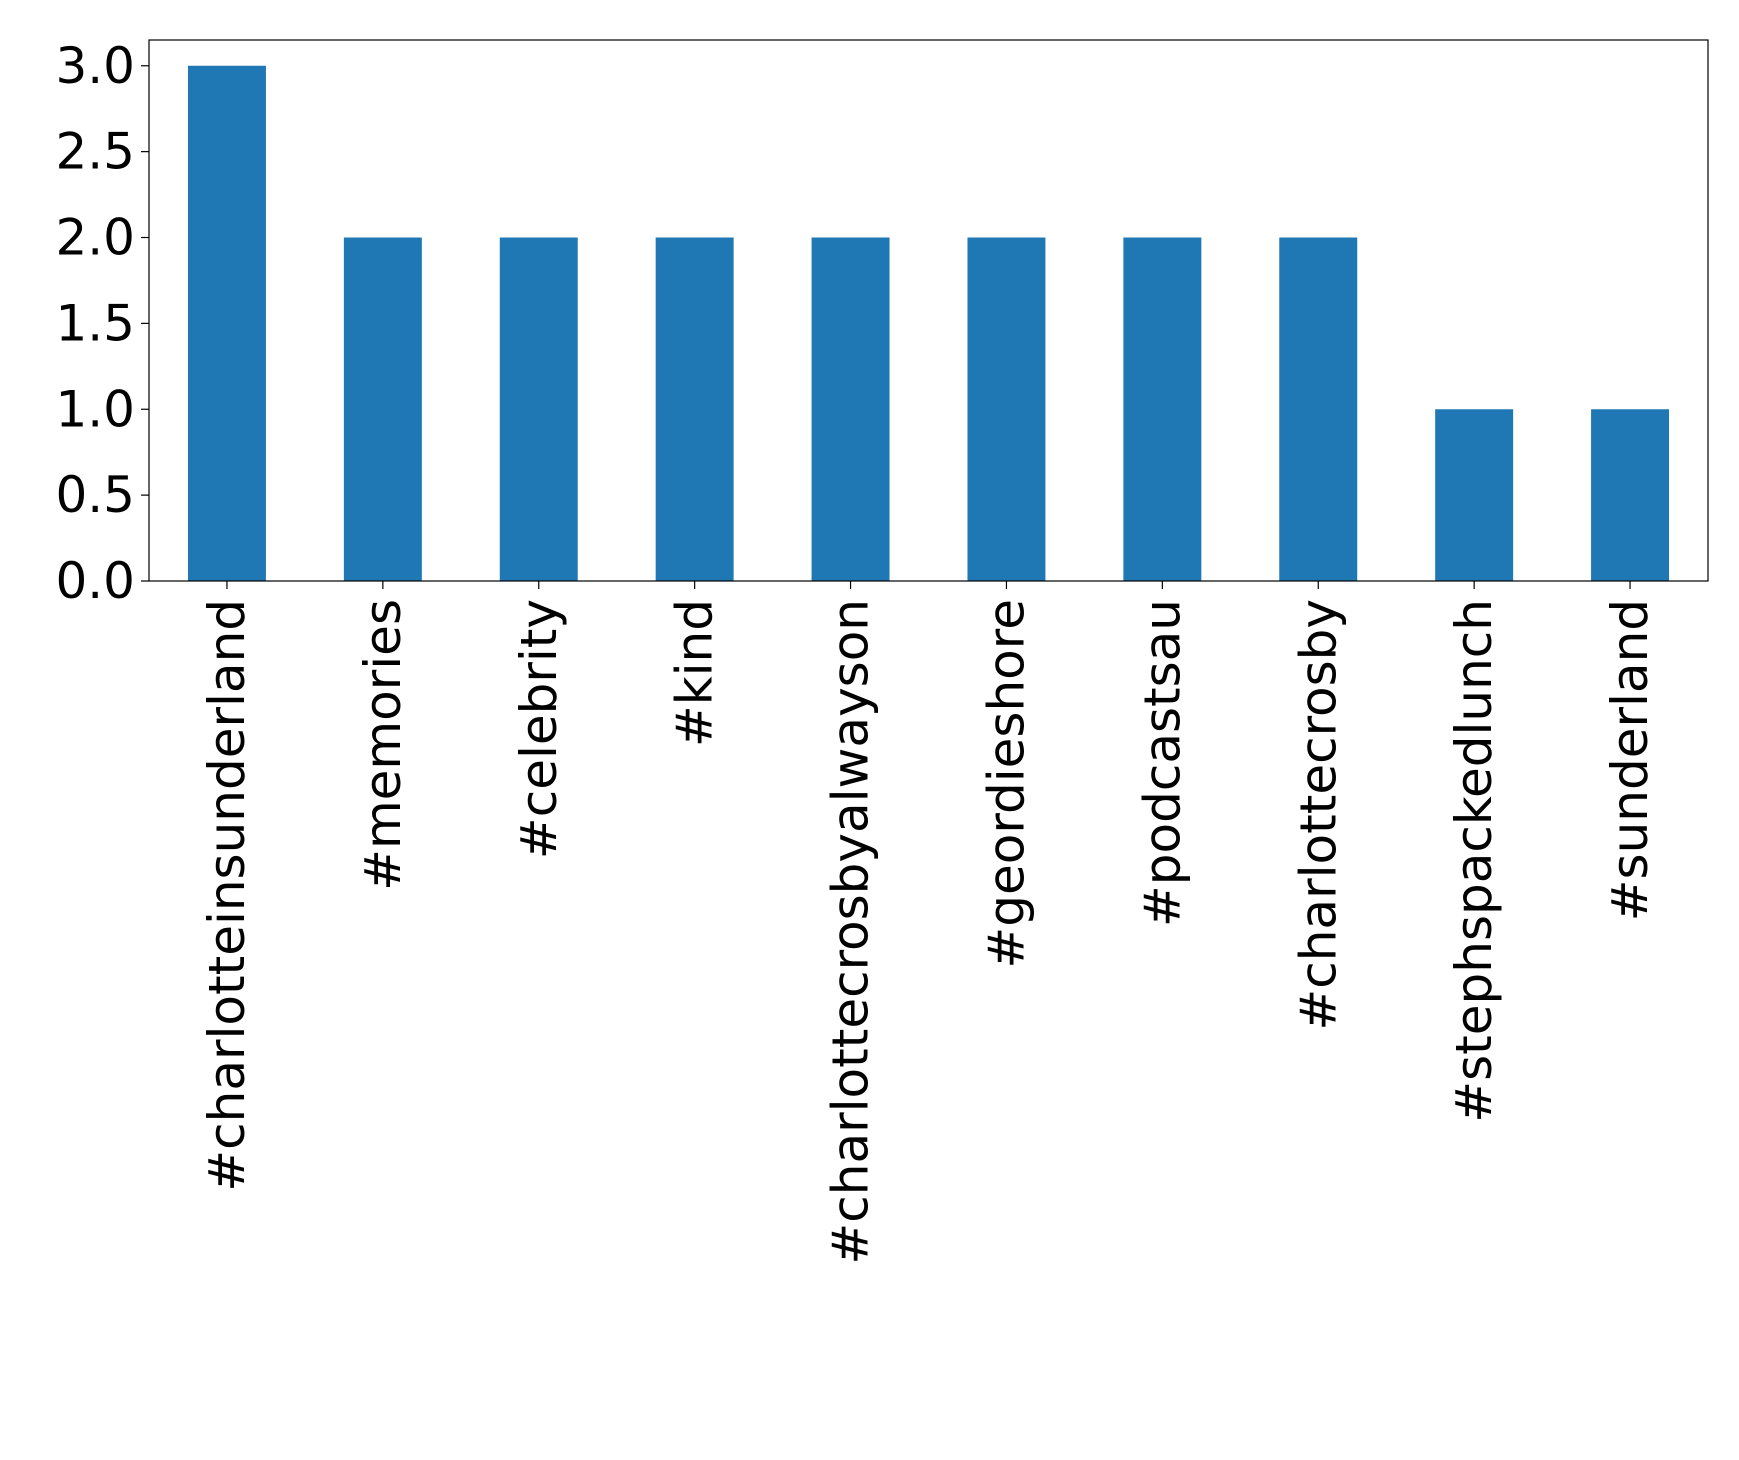 The image size is (1739, 1460). Describe the element at coordinates (95, 66) in the screenshot. I see `y-tick-label: 3.0` at that location.